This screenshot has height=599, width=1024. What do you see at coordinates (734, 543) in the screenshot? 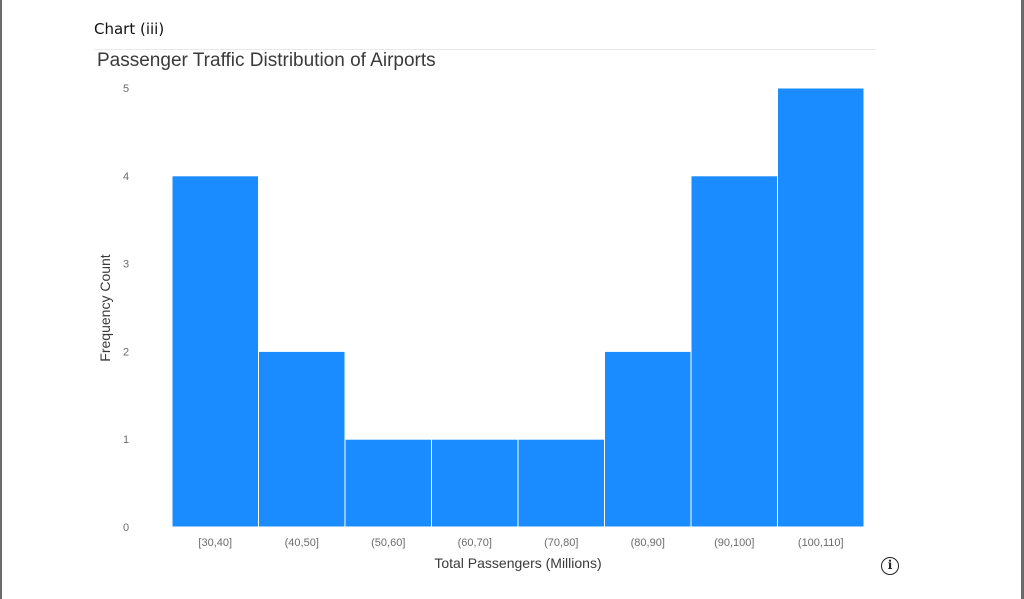
I see `x-tick-label: (90,100]` at bounding box center [734, 543].